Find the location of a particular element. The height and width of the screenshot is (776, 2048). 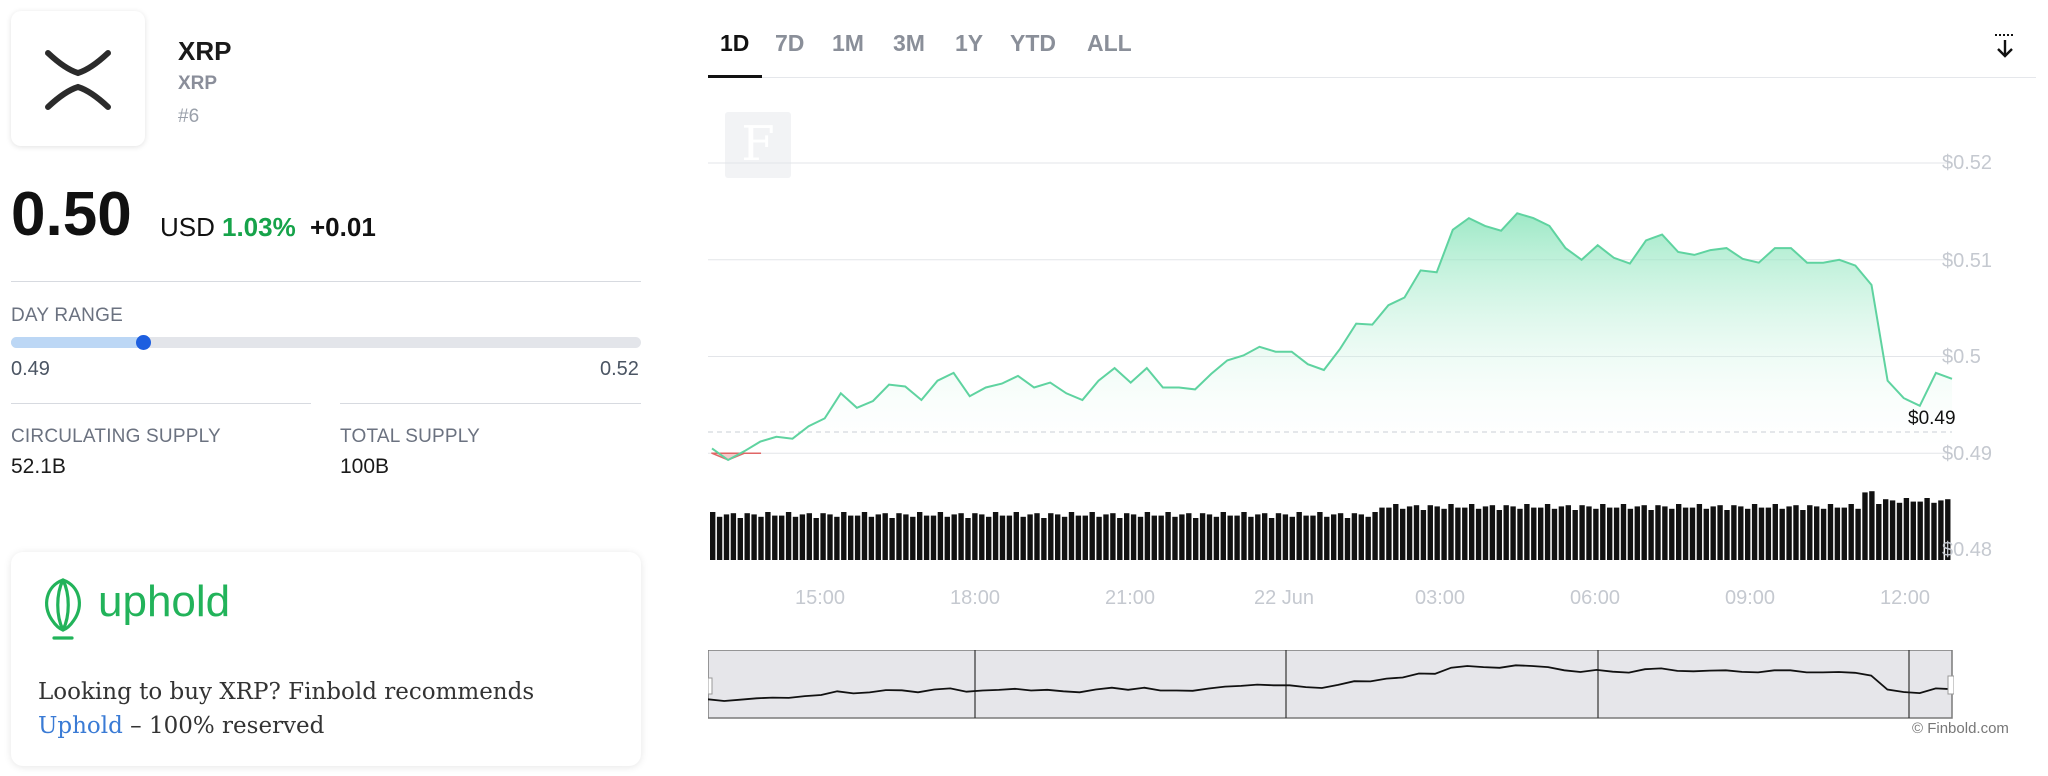

promo-card is located at coordinates (326, 659).